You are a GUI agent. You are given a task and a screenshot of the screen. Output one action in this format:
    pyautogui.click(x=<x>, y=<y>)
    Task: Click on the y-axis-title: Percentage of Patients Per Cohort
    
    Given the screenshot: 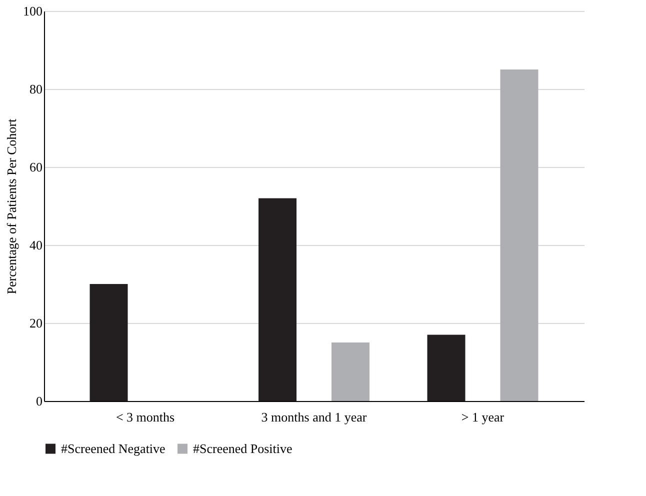 What is the action you would take?
    pyautogui.click(x=11, y=206)
    